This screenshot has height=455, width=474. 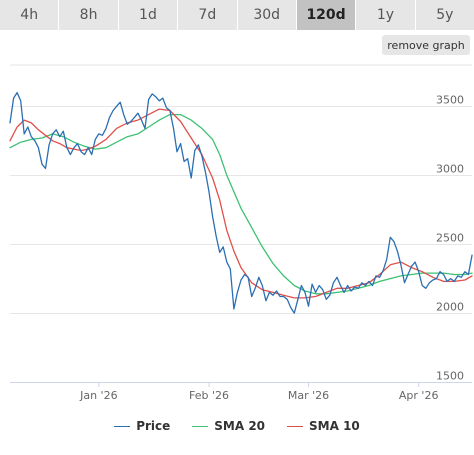 I want to click on x-tick-label-0: Jan '26, so click(x=98, y=395).